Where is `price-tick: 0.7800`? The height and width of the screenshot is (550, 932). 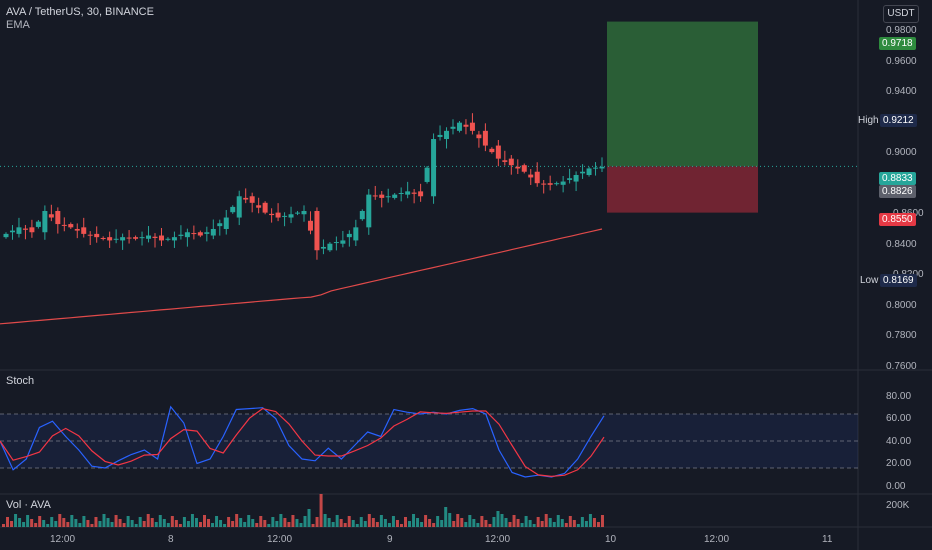 price-tick: 0.7800 is located at coordinates (901, 335).